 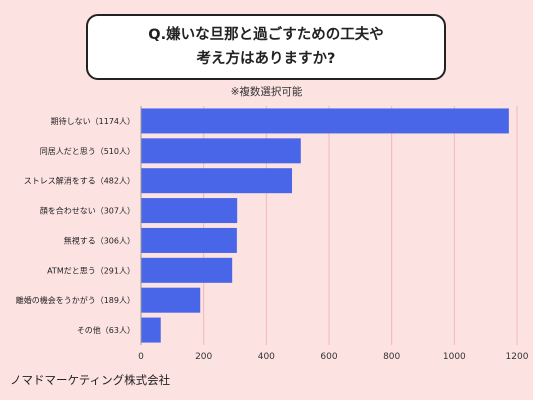 I want to click on category-label: ストレス解消をする（482人）, so click(x=79, y=181).